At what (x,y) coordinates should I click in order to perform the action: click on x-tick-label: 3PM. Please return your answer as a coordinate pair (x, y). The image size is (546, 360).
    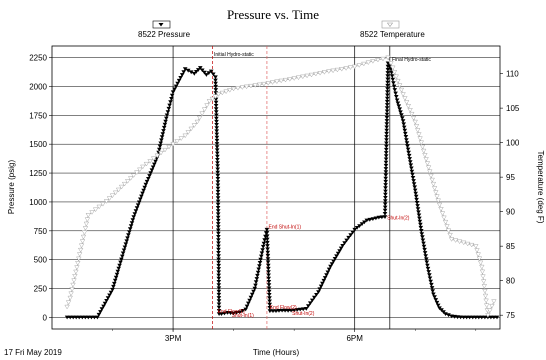
    Looking at the image, I should click on (173, 338).